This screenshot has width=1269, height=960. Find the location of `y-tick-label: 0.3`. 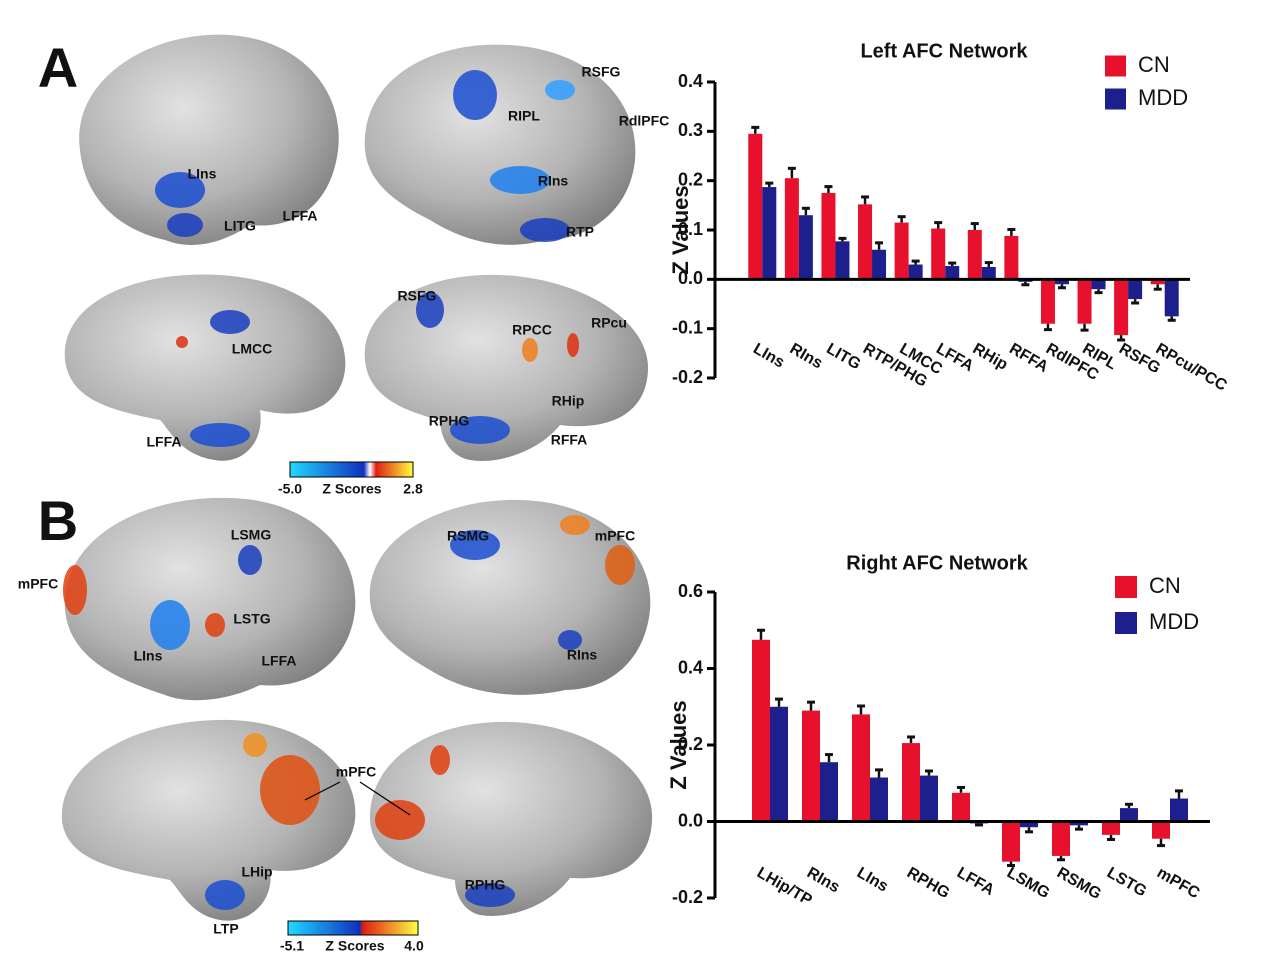

y-tick-label: 0.3 is located at coordinates (690, 130).